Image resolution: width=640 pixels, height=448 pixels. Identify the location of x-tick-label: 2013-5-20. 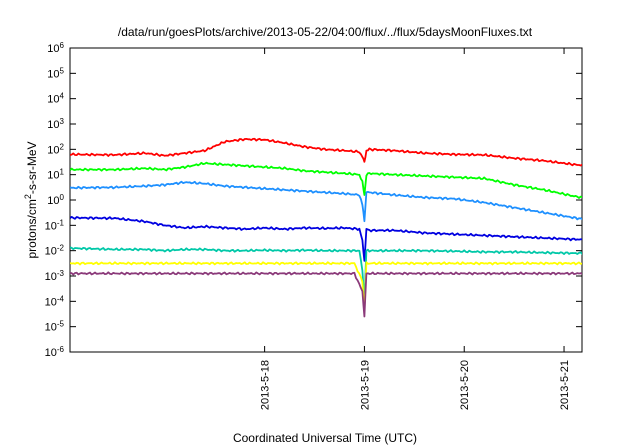
(465, 385).